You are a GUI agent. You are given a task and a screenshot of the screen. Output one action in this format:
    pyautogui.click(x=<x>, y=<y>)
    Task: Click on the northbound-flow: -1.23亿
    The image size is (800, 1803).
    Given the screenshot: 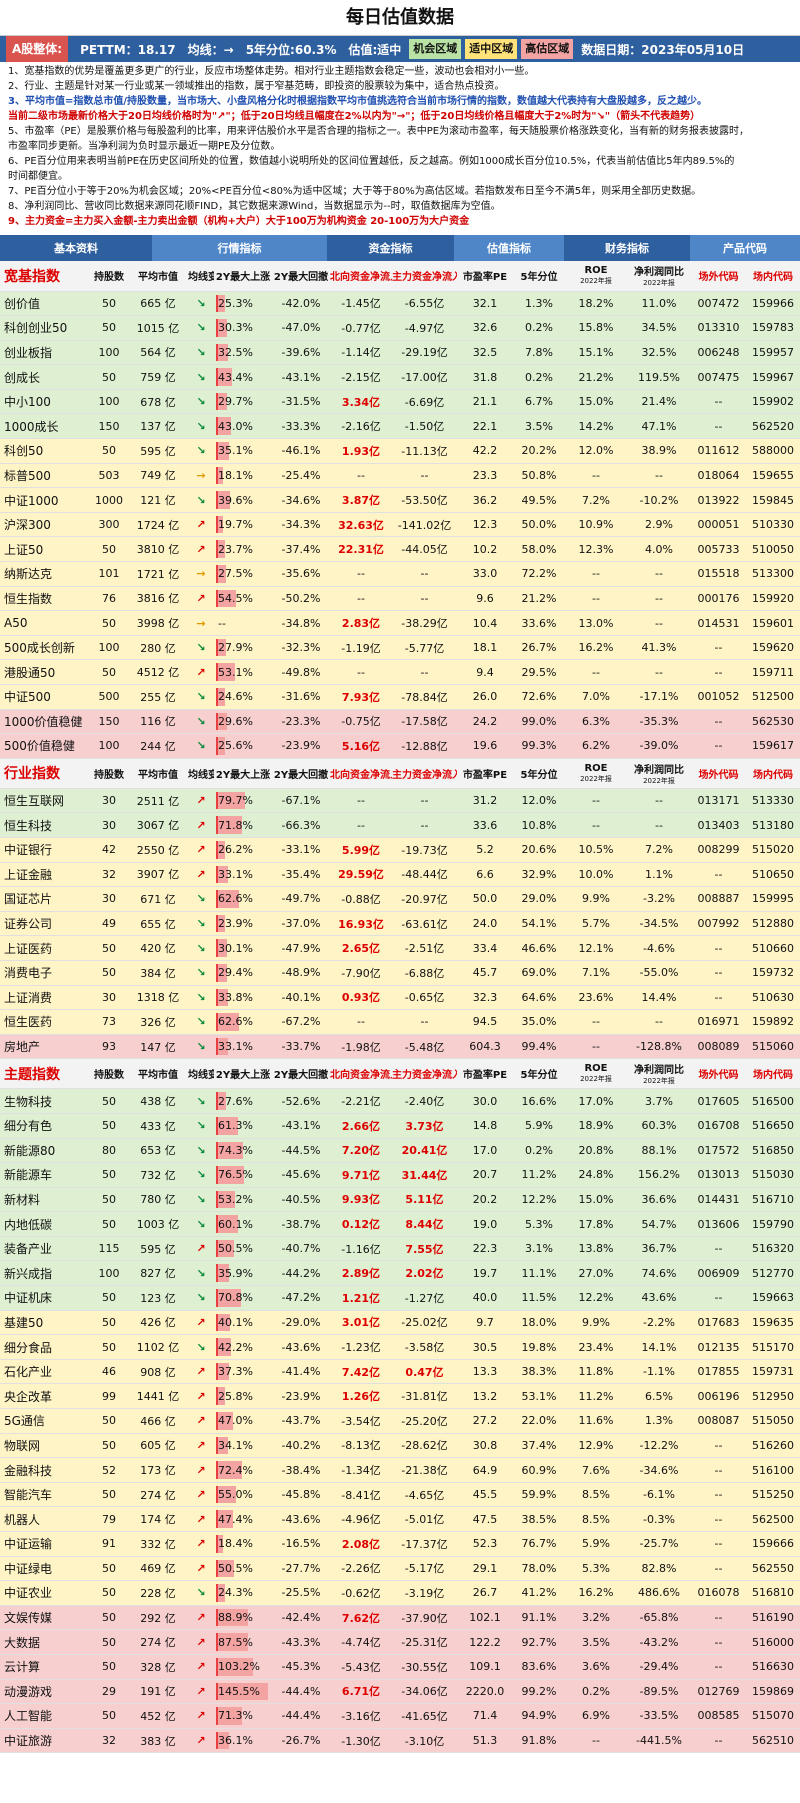 What is the action you would take?
    pyautogui.click(x=361, y=1347)
    